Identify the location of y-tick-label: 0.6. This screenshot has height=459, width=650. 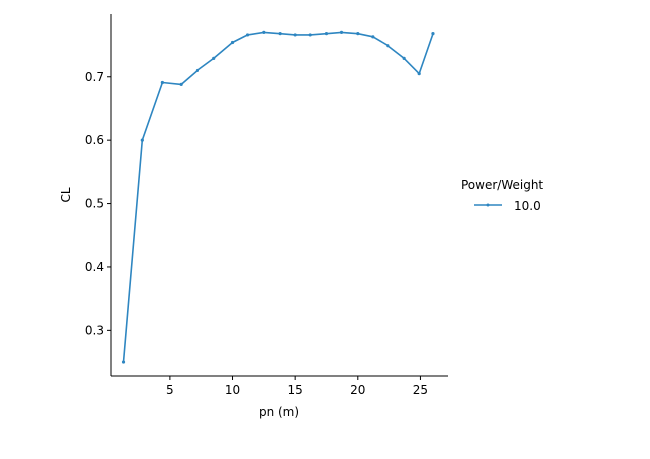
(94, 140).